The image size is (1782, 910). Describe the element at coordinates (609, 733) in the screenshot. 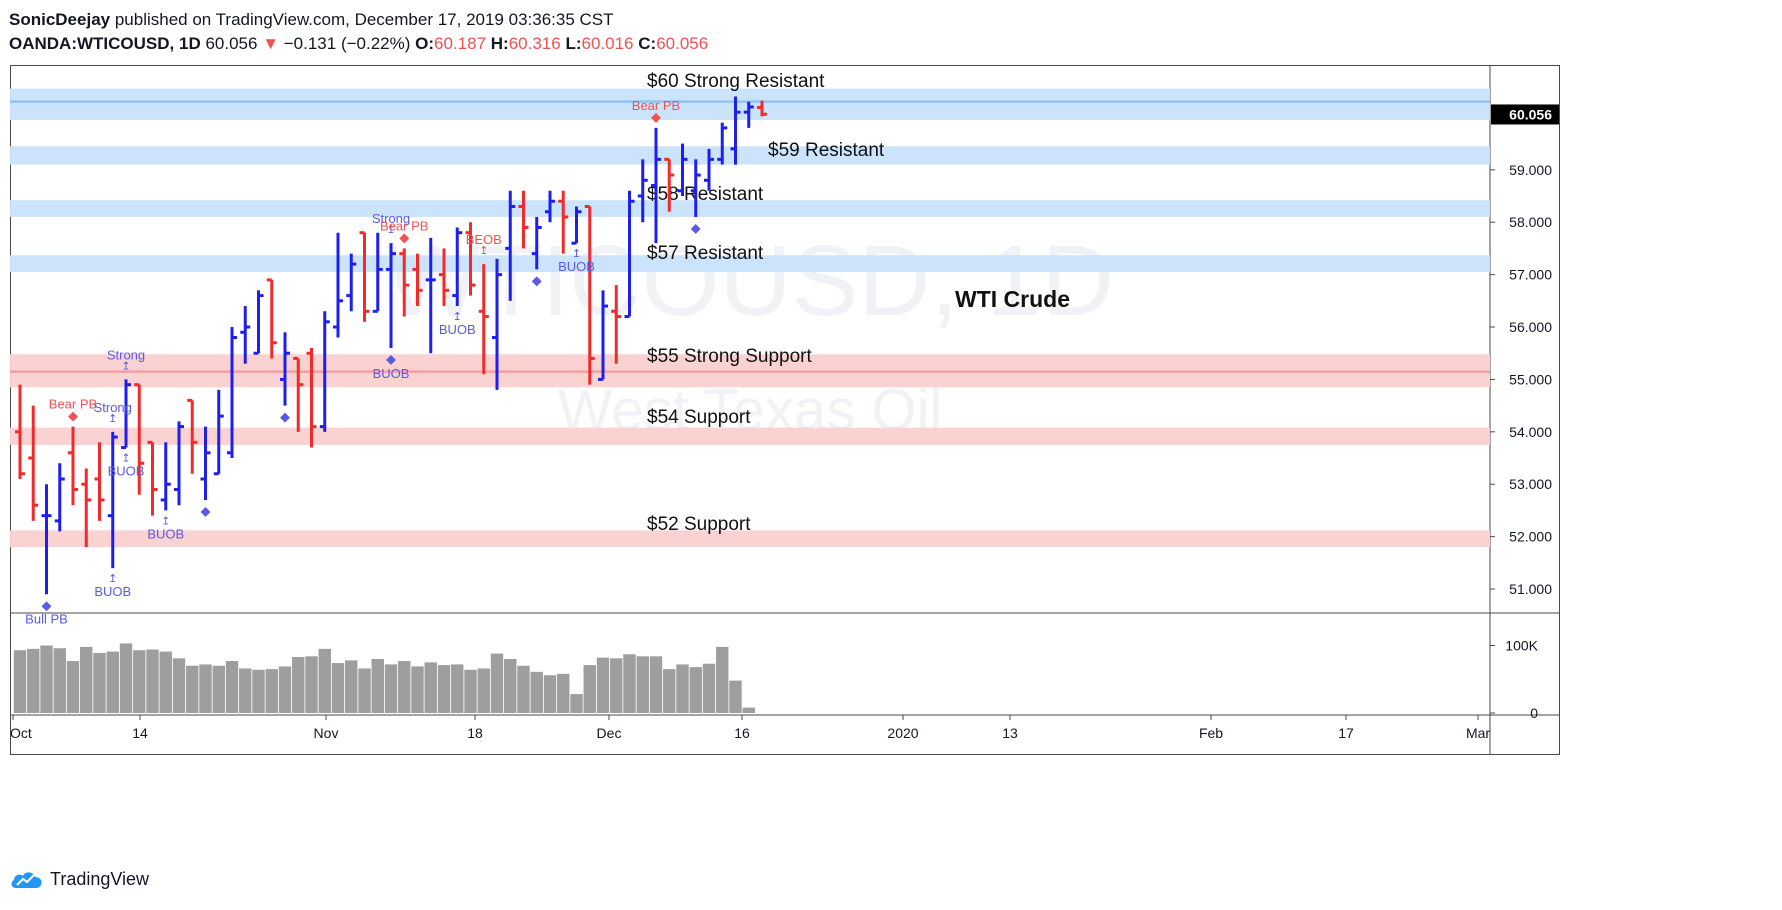

I see `time-tick-label: Dec` at that location.